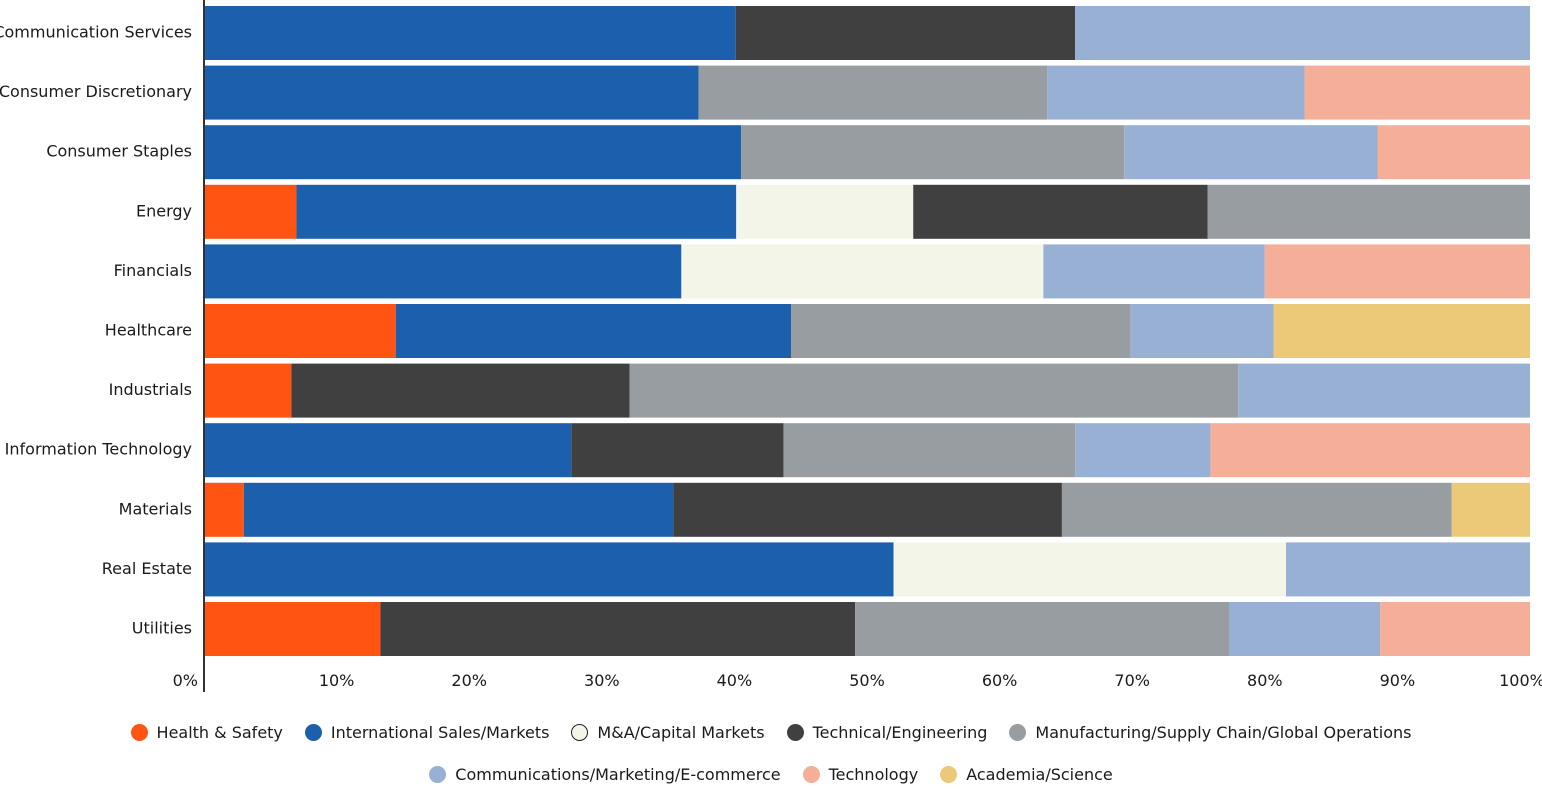 The height and width of the screenshot is (811, 1542). Describe the element at coordinates (1302, 33) in the screenshot. I see `bar-segment-communication-services-communications-marketing-e-commerce` at that location.